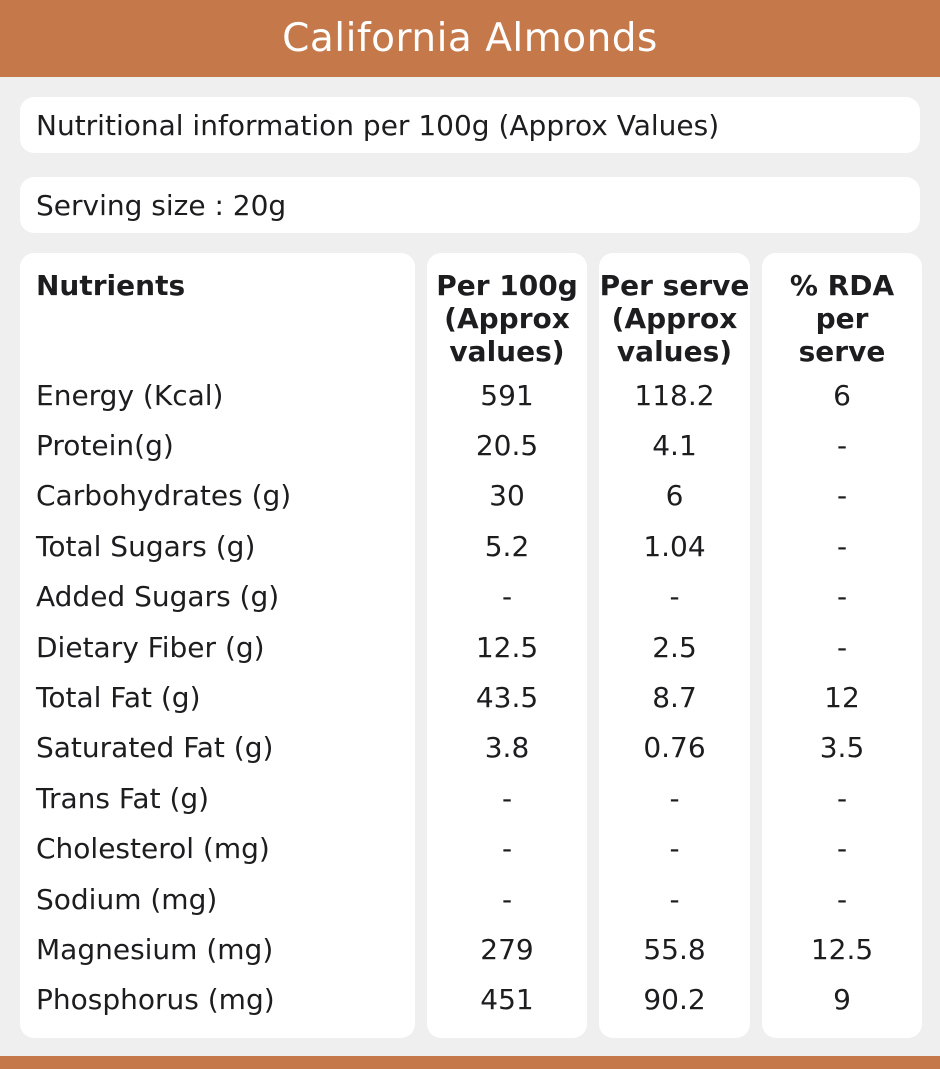 The image size is (940, 1069). Describe the element at coordinates (507, 1000) in the screenshot. I see `per-100g-value: 451` at that location.